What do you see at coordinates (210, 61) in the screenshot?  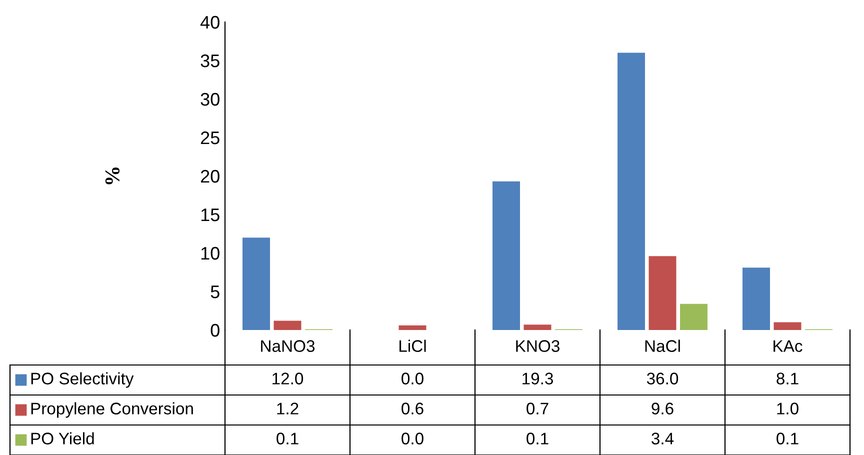 I see `y-tick-label: 35` at bounding box center [210, 61].